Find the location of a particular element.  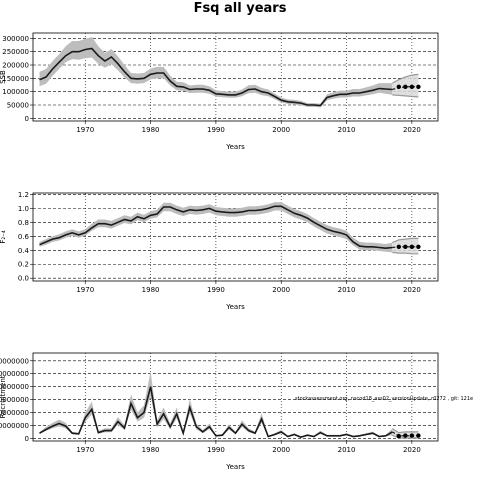

confidence-band is located at coordinates (216, 227).